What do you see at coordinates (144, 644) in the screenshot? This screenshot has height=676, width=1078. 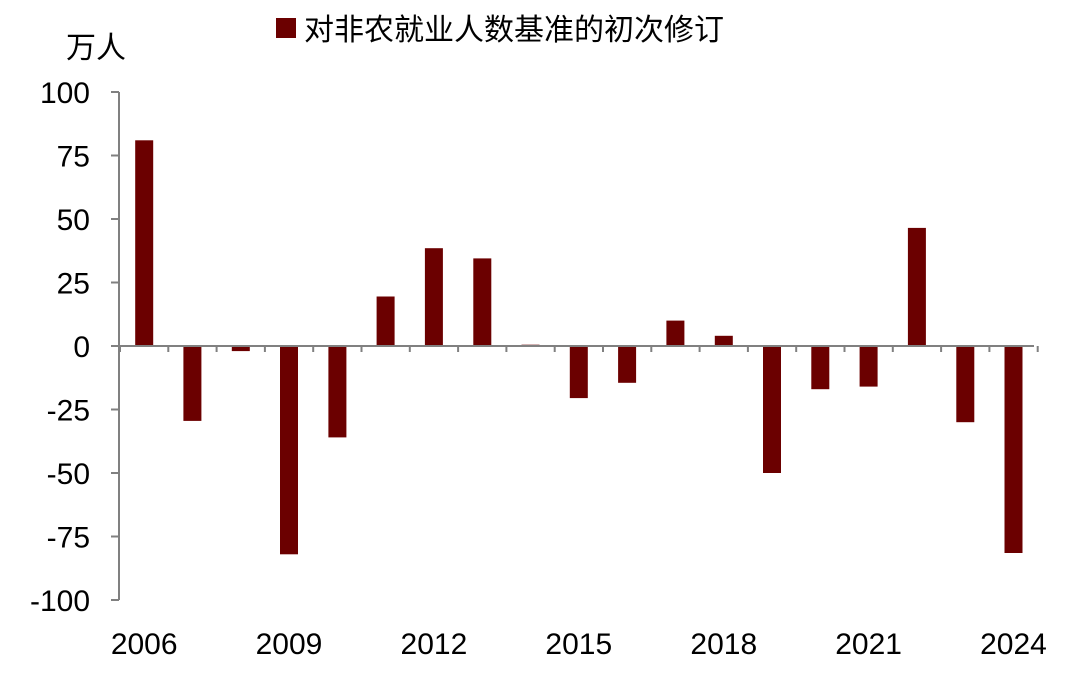 I see `x-tick-label: 2006` at bounding box center [144, 644].